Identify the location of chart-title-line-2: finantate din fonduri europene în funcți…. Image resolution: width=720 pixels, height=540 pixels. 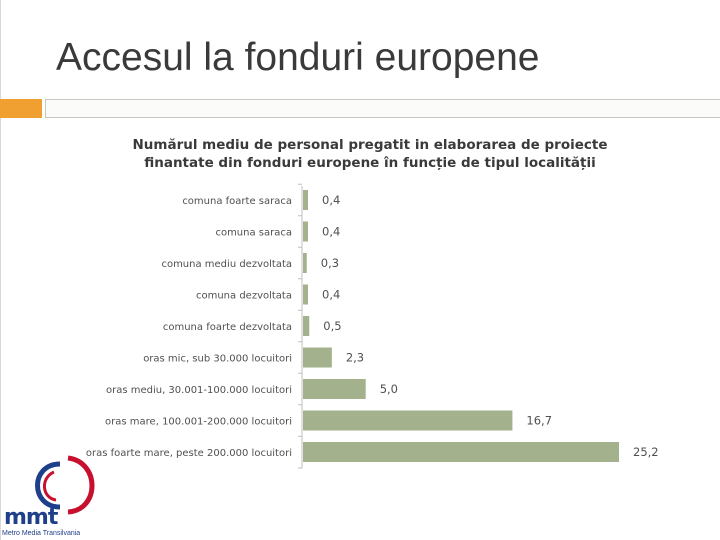
(370, 163).